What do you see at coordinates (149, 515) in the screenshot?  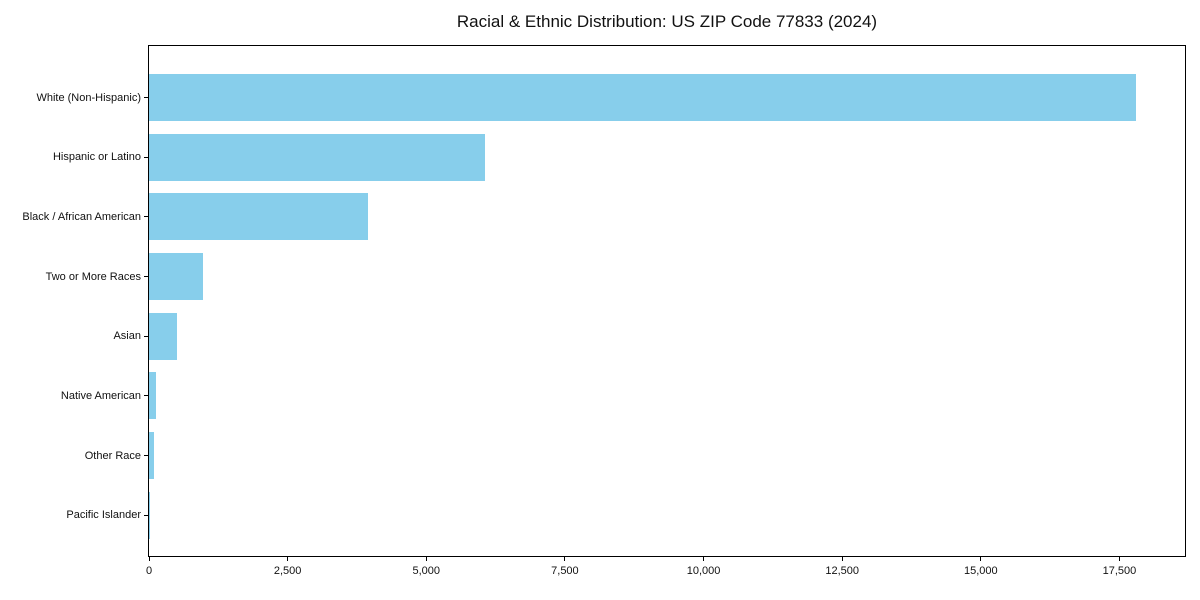 I see `bar-pacific-islander` at bounding box center [149, 515].